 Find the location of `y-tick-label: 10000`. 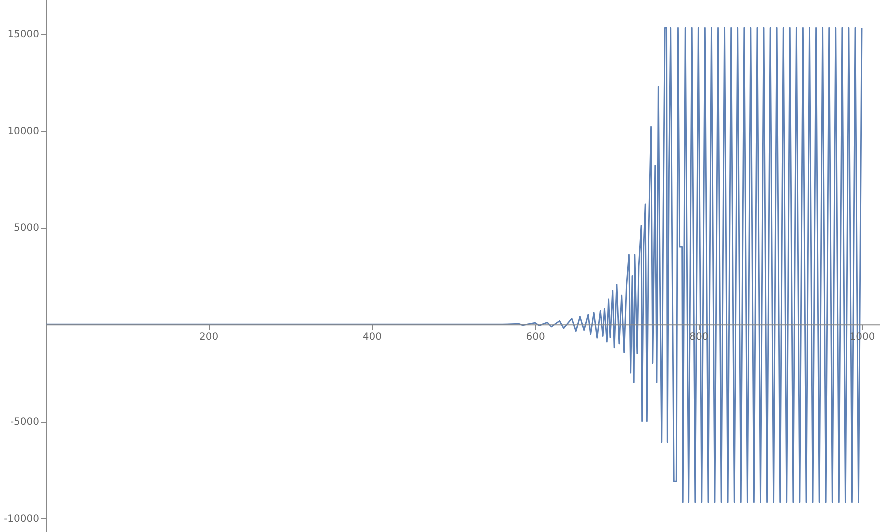

y-tick-label: 10000 is located at coordinates (24, 132).